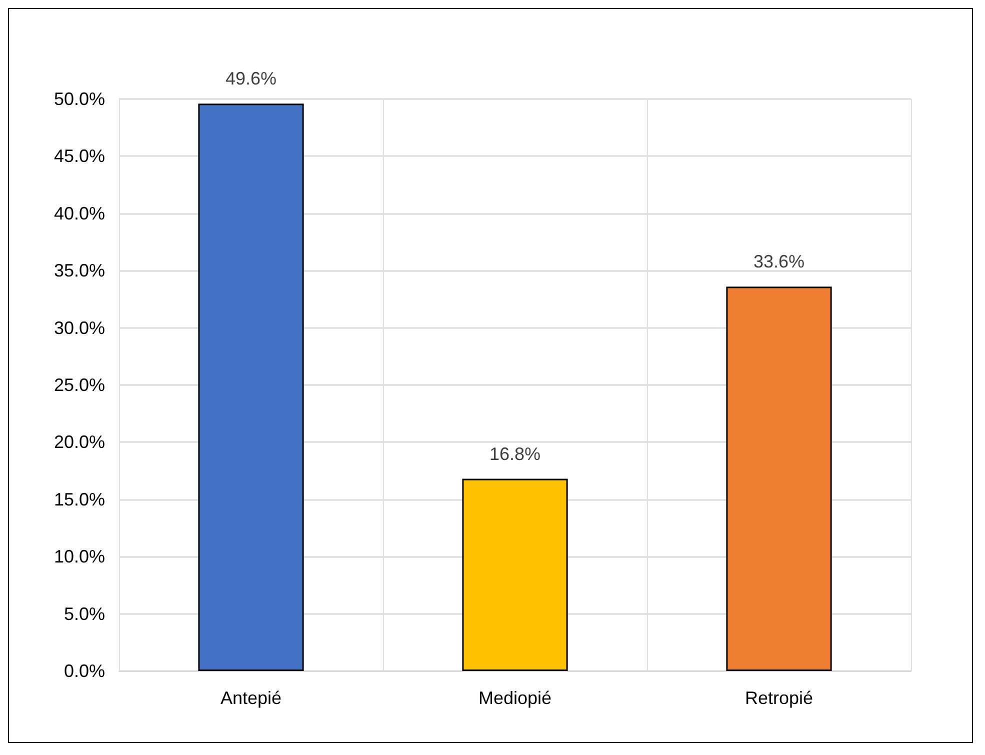 The image size is (985, 755). I want to click on y-tick-label: 5.0%, so click(84, 614).